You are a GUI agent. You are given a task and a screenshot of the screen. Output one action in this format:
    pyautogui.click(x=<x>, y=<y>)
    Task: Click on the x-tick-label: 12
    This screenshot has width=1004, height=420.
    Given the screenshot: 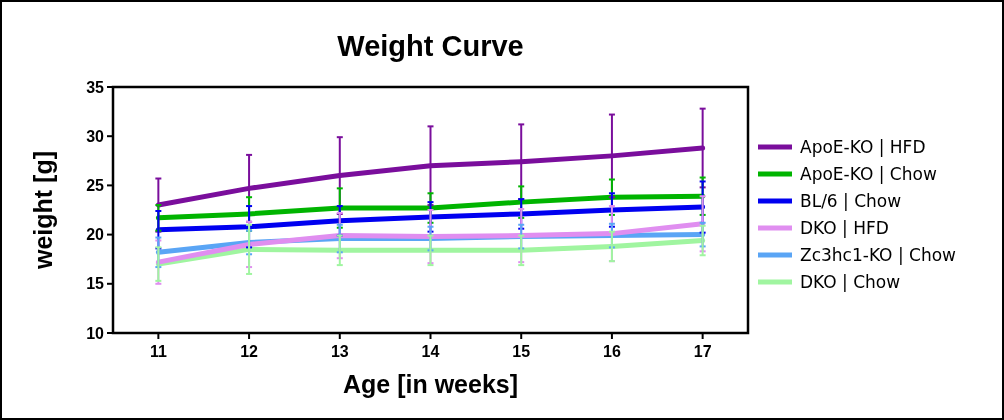 What is the action you would take?
    pyautogui.click(x=249, y=351)
    